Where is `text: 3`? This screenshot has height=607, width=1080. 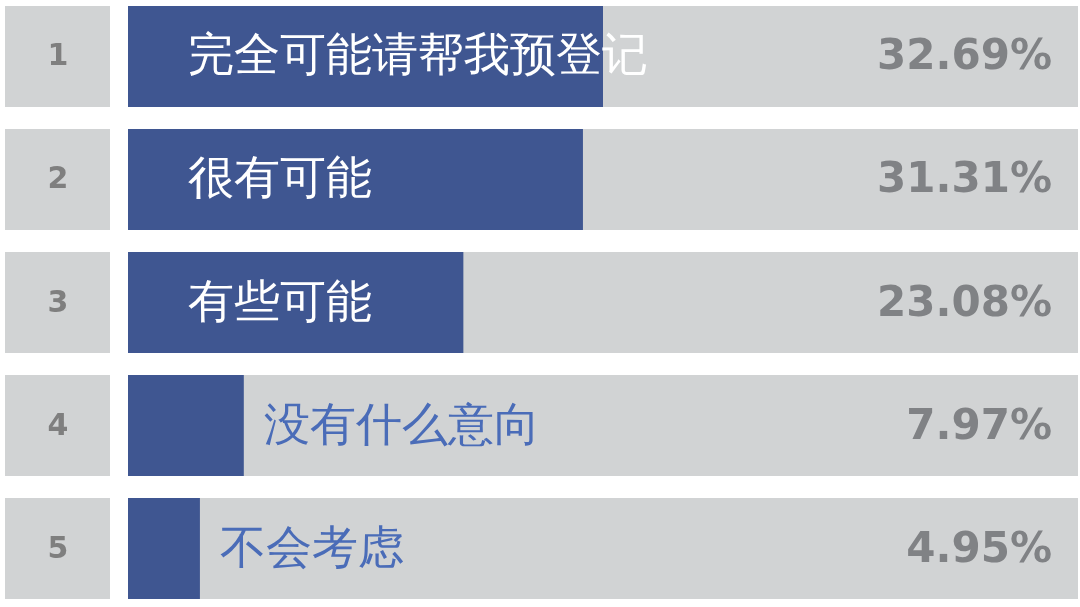
text: 3 is located at coordinates (58, 301).